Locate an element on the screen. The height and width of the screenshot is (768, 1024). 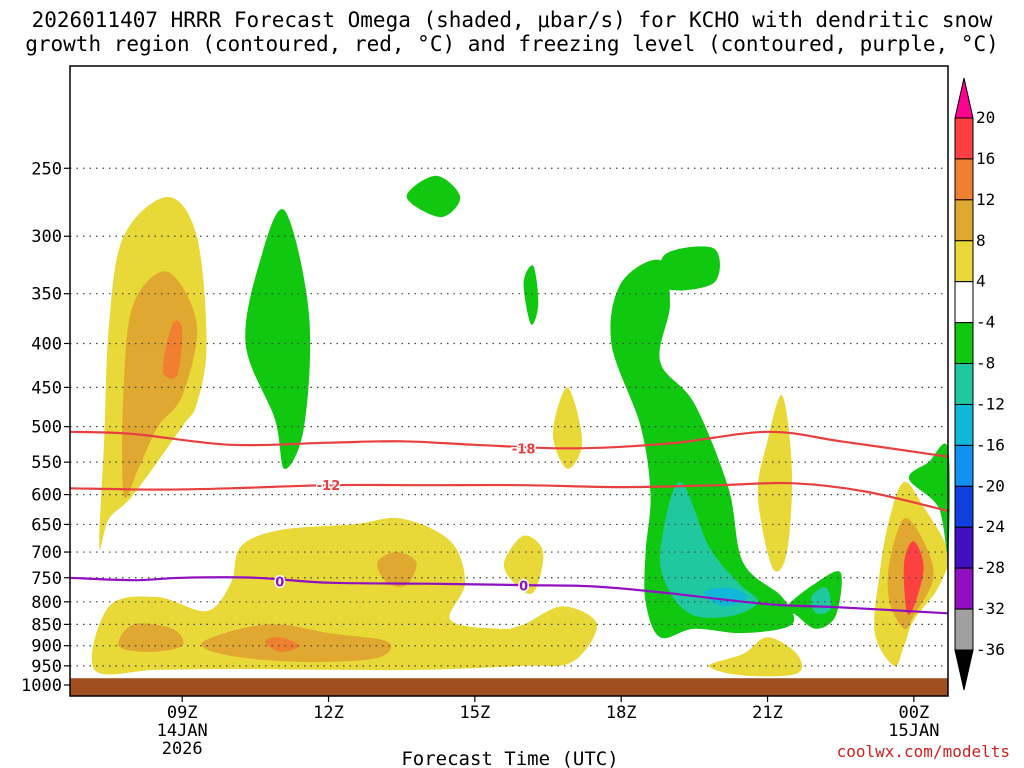
omega-region-descent-strong-core is located at coordinates (708, 549).